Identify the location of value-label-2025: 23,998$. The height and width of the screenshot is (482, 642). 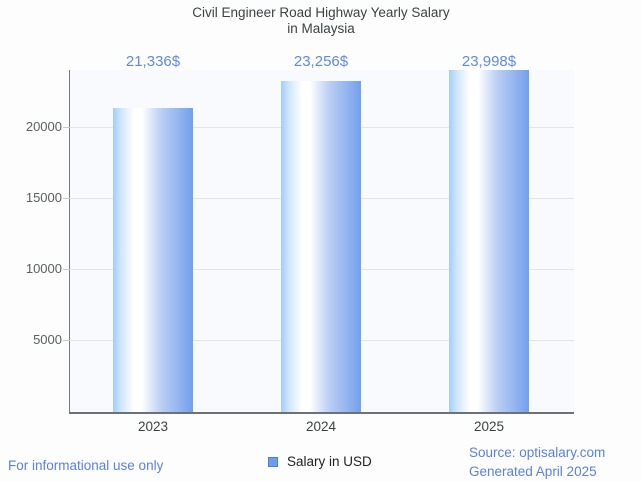
(489, 61).